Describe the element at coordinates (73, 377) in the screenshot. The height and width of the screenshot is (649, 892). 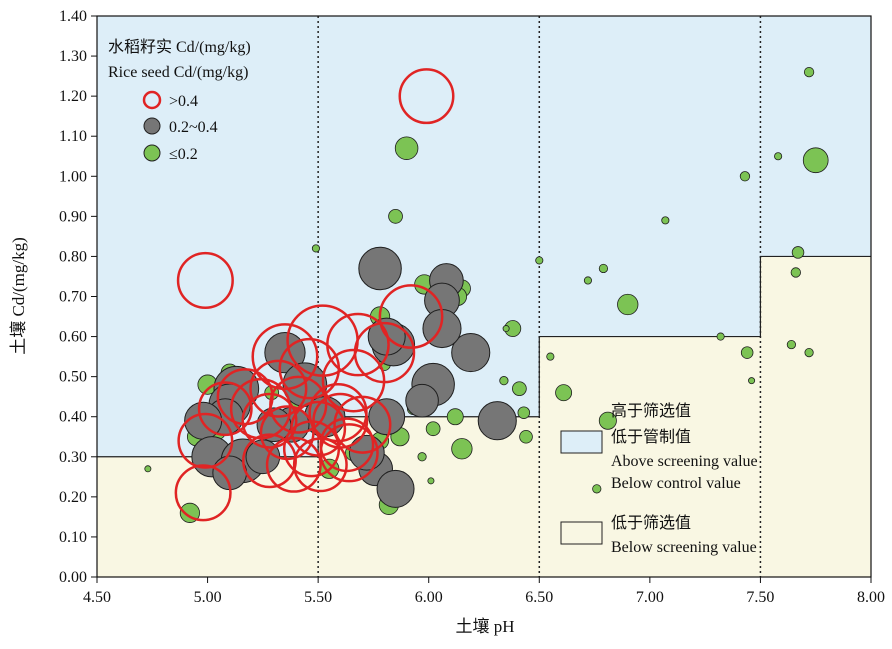
I see `y-tick-label: 0.50` at that location.